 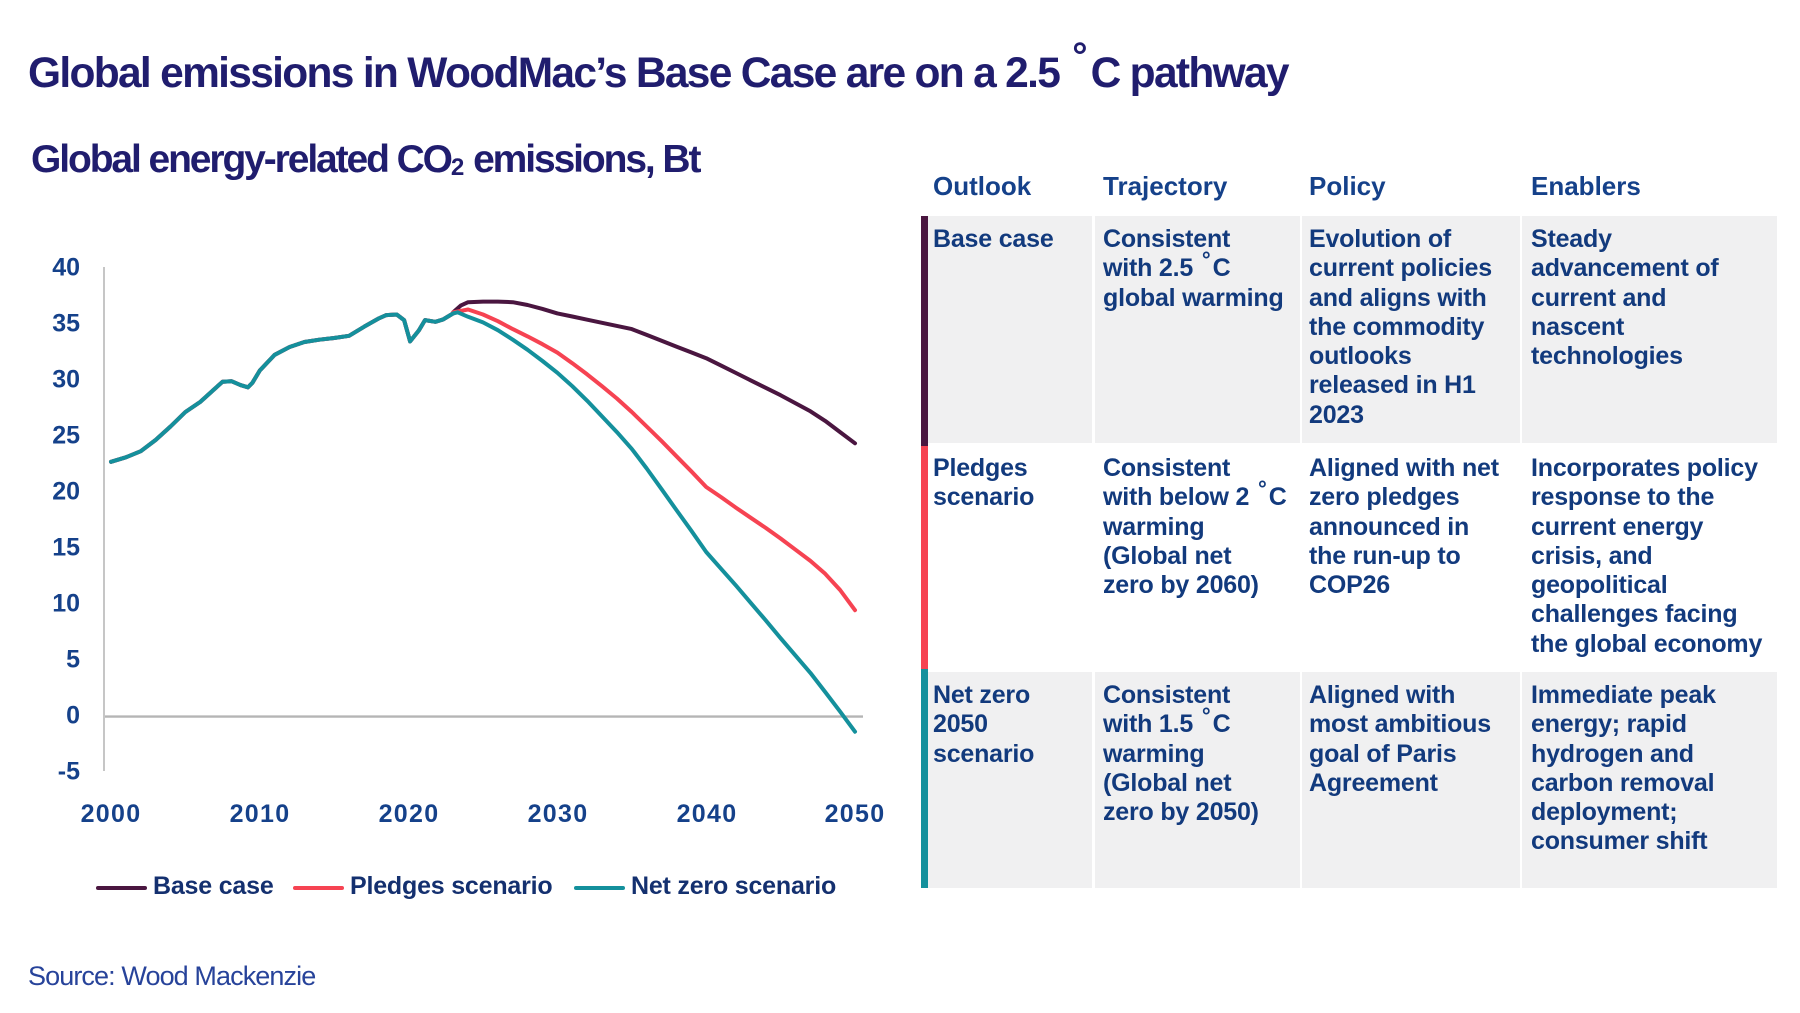 I want to click on svg-text: 0, so click(x=73, y=716).